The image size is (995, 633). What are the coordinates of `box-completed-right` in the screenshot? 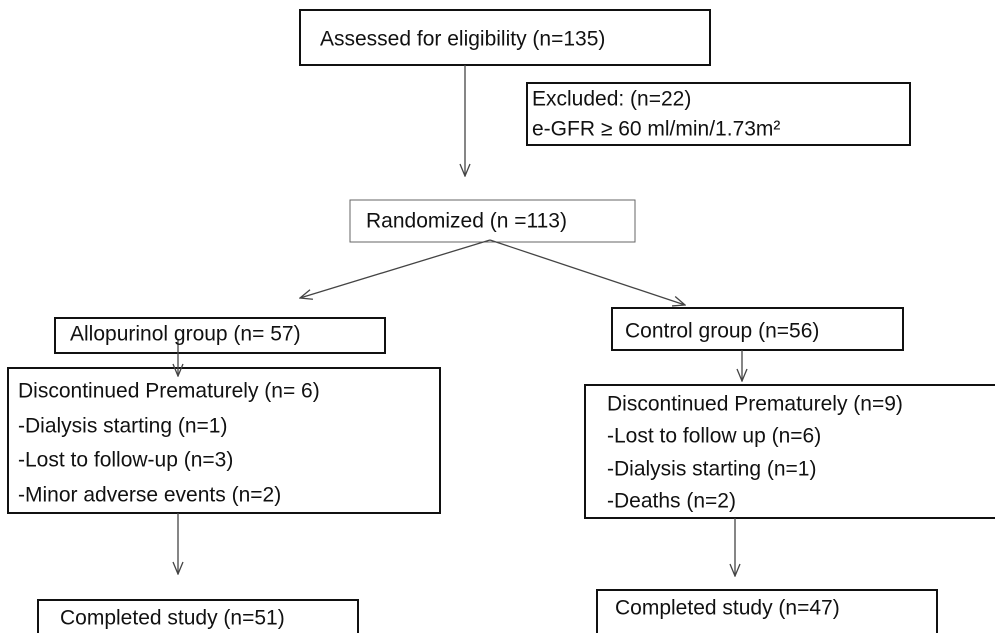 It's located at (767, 611).